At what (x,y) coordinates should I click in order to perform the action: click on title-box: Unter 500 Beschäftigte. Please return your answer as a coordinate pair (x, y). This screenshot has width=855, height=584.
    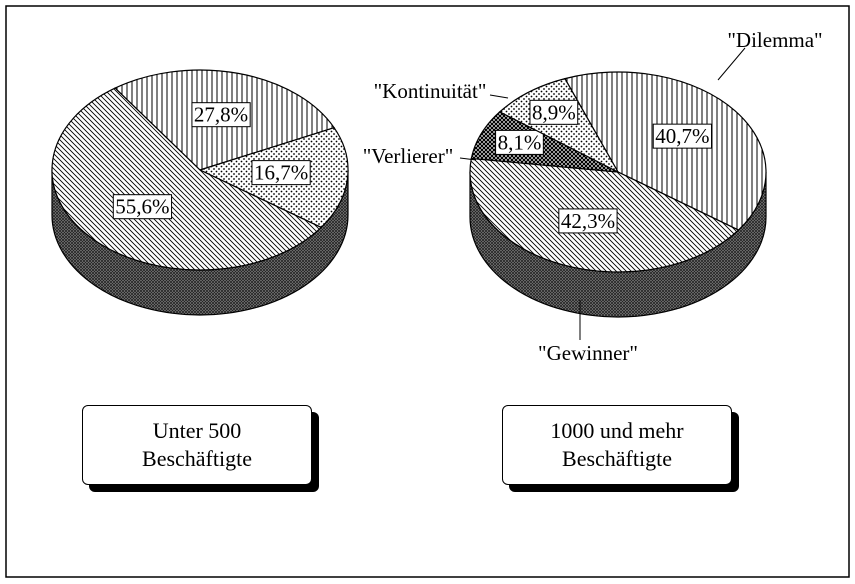
    Looking at the image, I should click on (197, 445).